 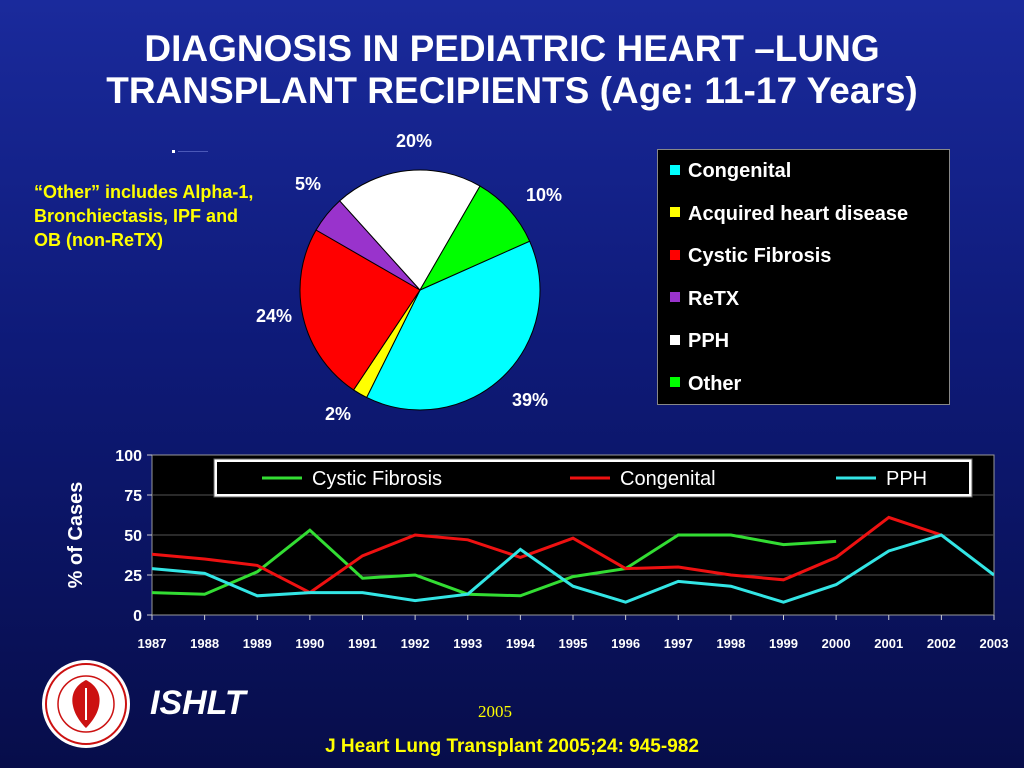 I want to click on x-tick-label: 1987, so click(x=152, y=643).